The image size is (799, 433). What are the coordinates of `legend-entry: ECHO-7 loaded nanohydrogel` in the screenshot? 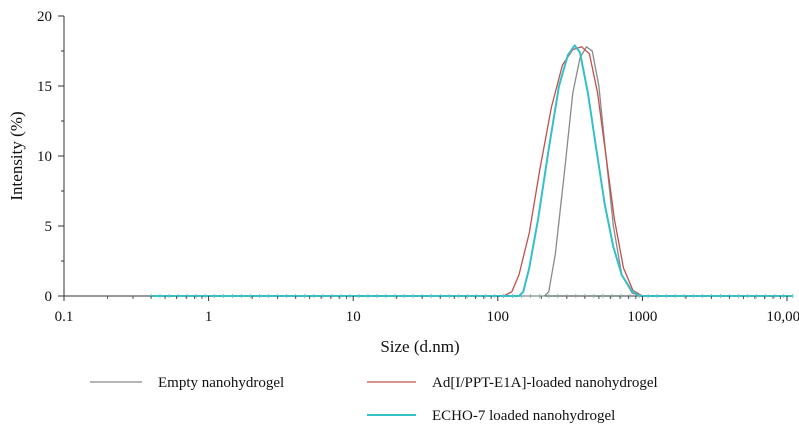 It's located at (491, 416).